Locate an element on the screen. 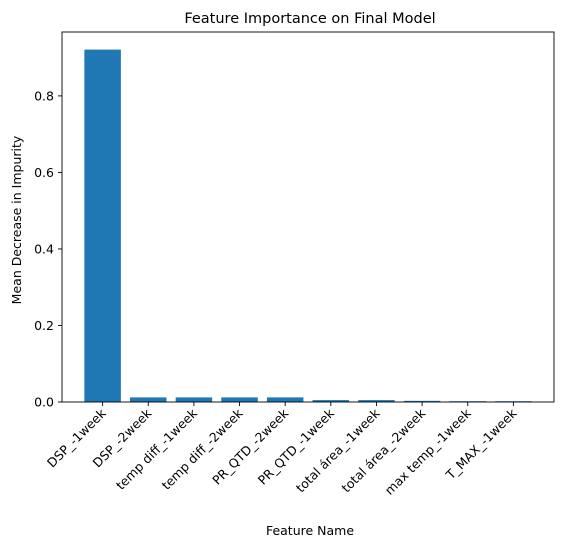 Image resolution: width=568 pixels, height=553 pixels. x-tick-label: total área_-2week is located at coordinates (383, 450).